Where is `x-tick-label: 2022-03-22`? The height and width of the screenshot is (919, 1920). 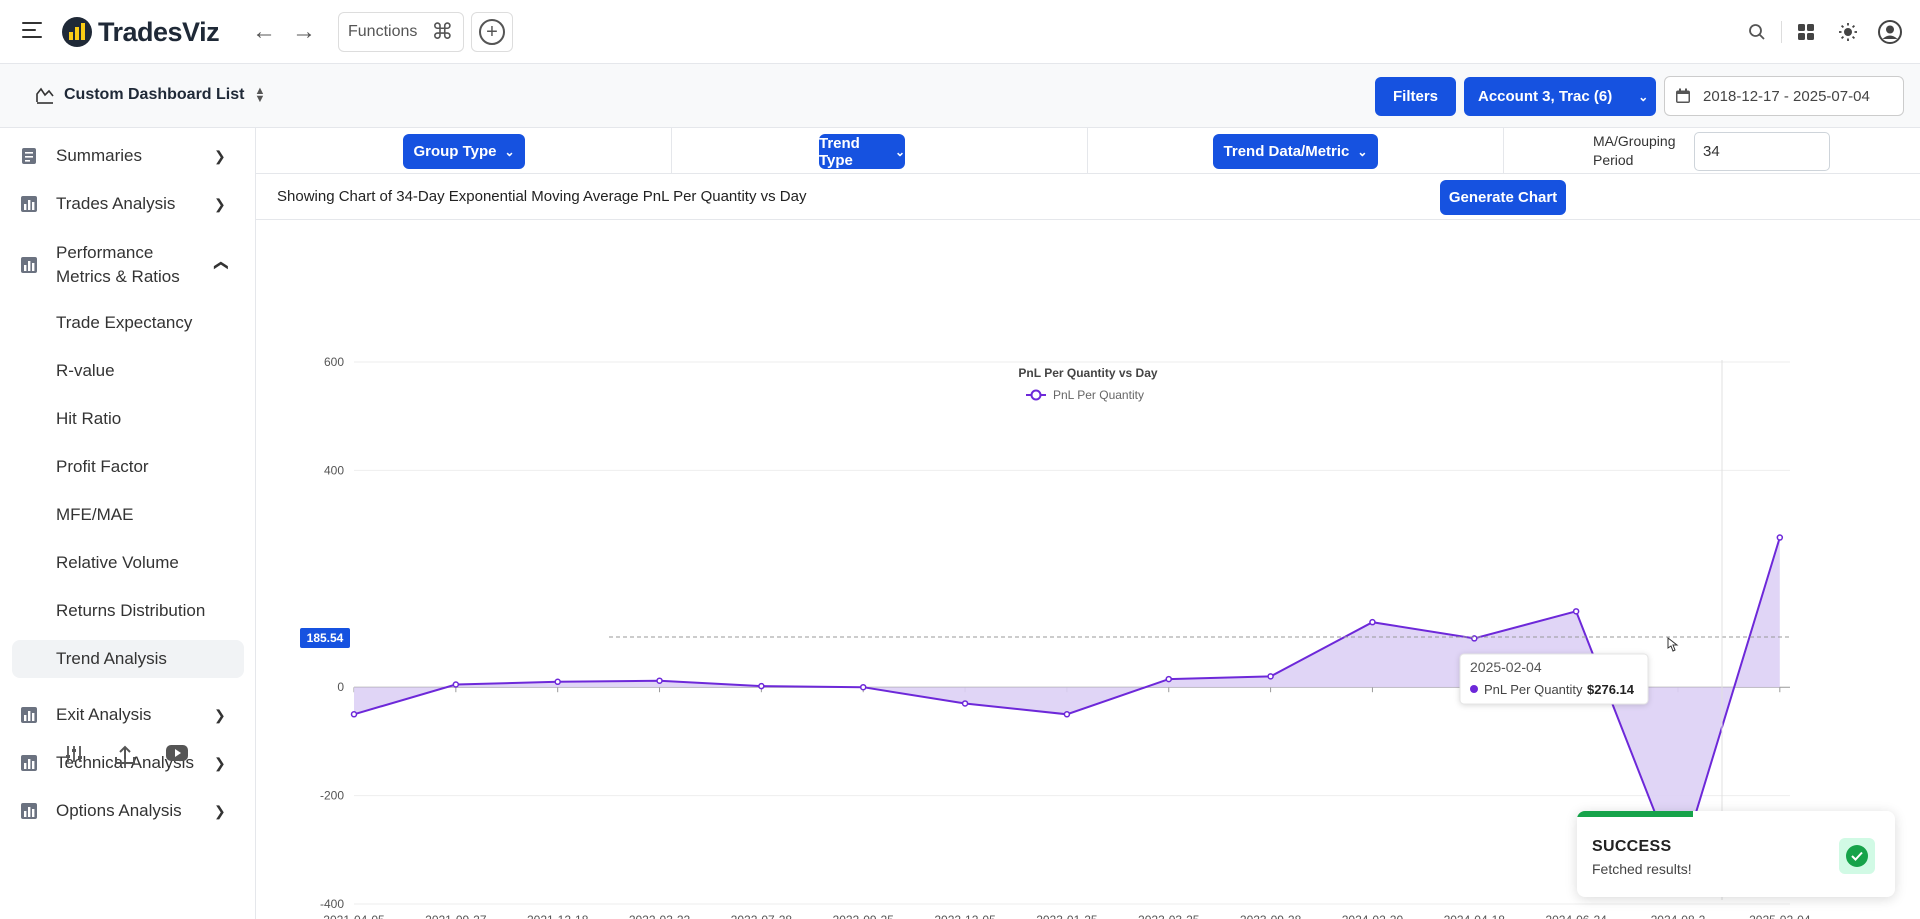 x-tick-label: 2022-03-22 is located at coordinates (660, 916).